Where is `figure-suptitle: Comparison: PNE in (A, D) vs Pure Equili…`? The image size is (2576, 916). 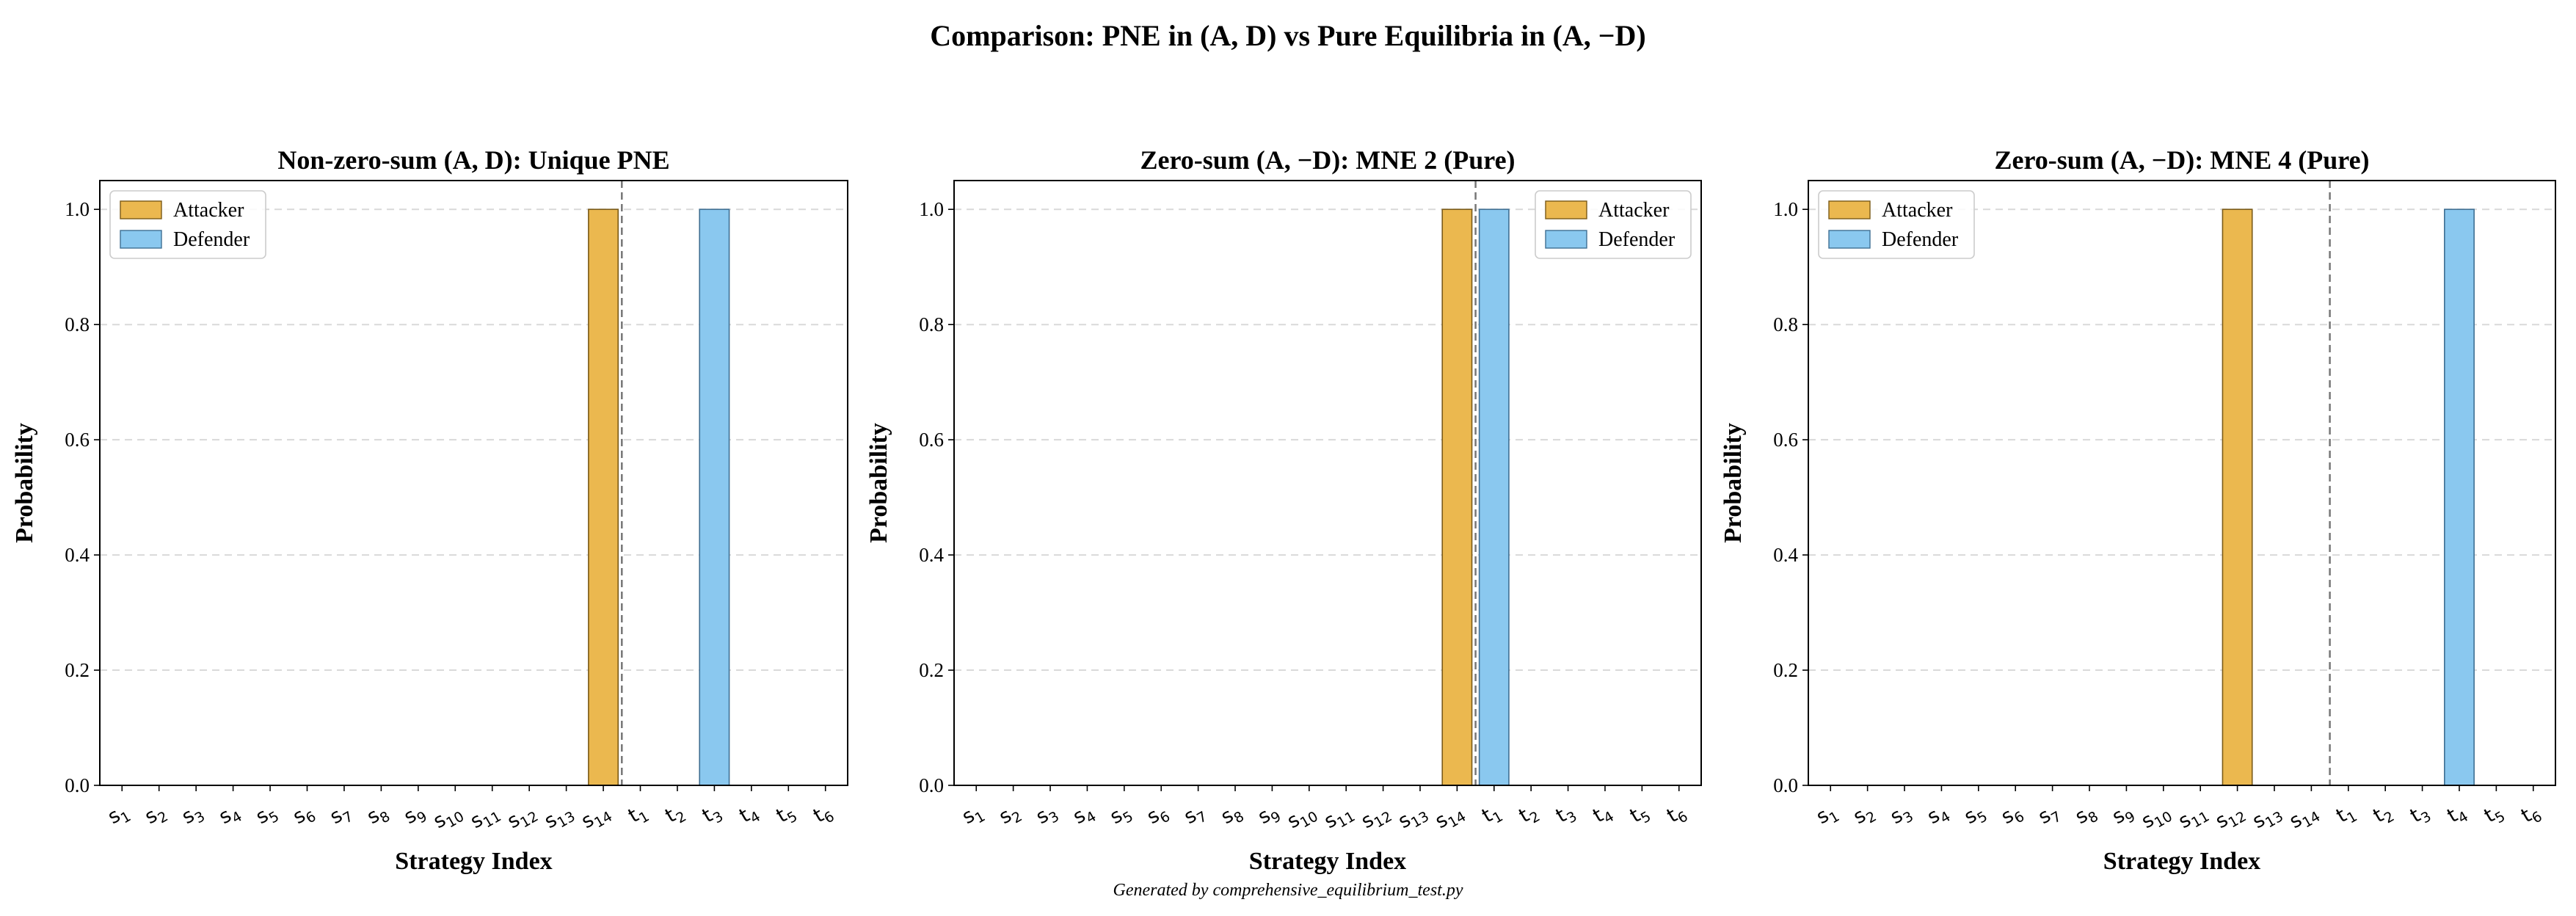 figure-suptitle: Comparison: PNE in (A, D) vs Pure Equili… is located at coordinates (1287, 35).